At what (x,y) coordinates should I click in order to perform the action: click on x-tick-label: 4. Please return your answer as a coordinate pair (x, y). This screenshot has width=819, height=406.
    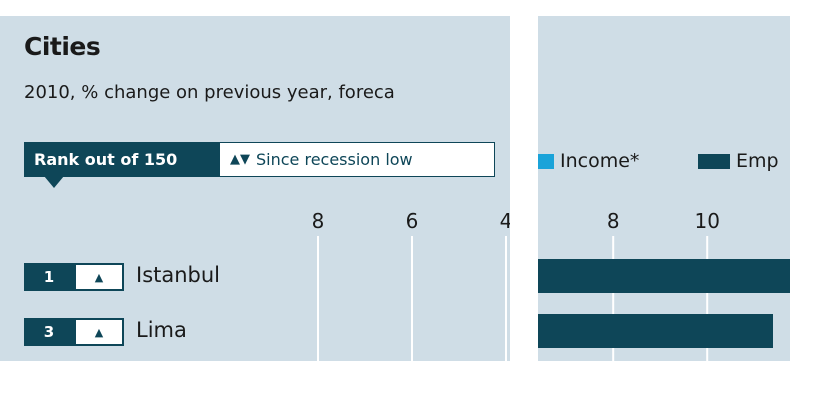
    Looking at the image, I should click on (505, 221).